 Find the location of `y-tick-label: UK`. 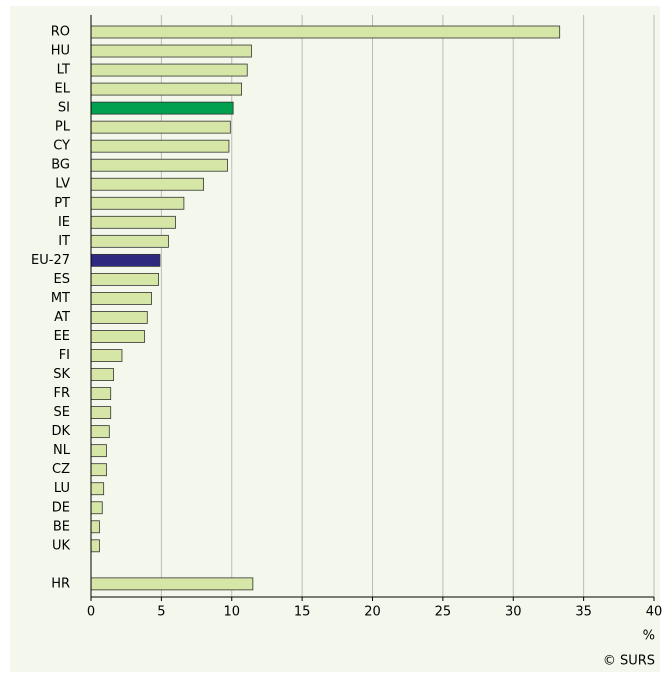

y-tick-label: UK is located at coordinates (61, 545).